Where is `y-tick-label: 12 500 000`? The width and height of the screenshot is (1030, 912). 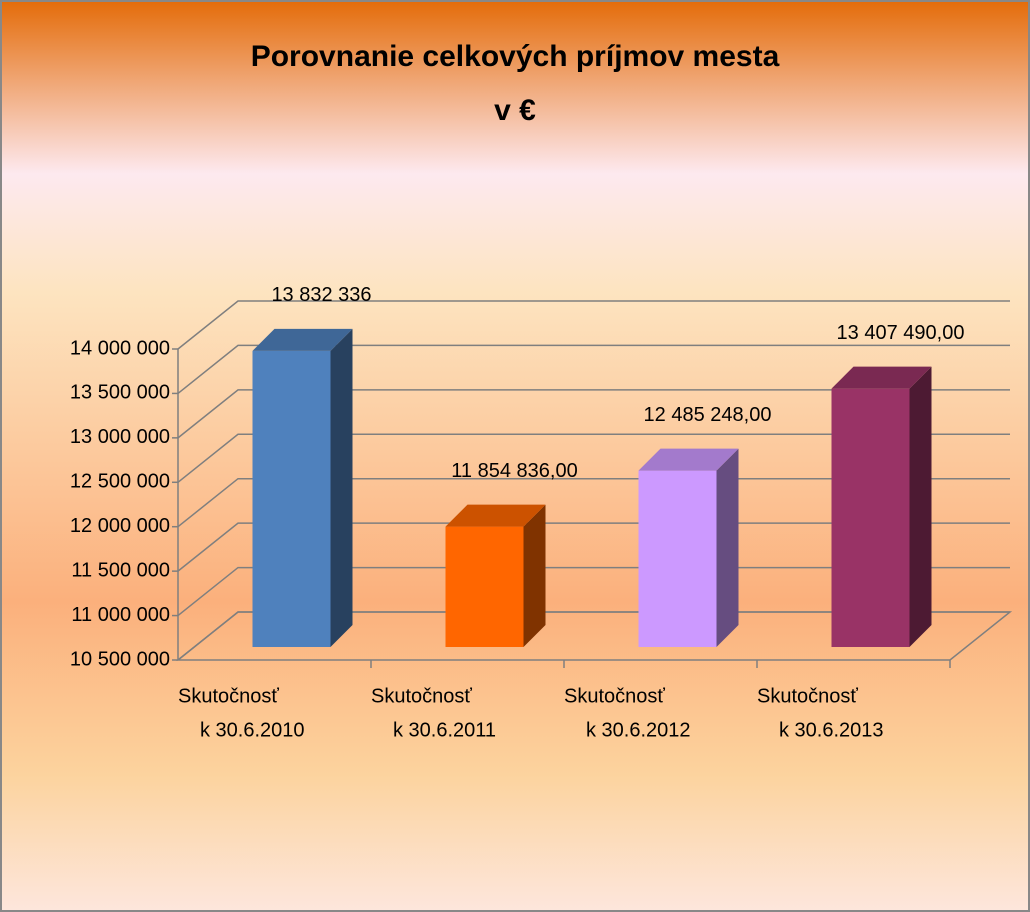 y-tick-label: 12 500 000 is located at coordinates (120, 482).